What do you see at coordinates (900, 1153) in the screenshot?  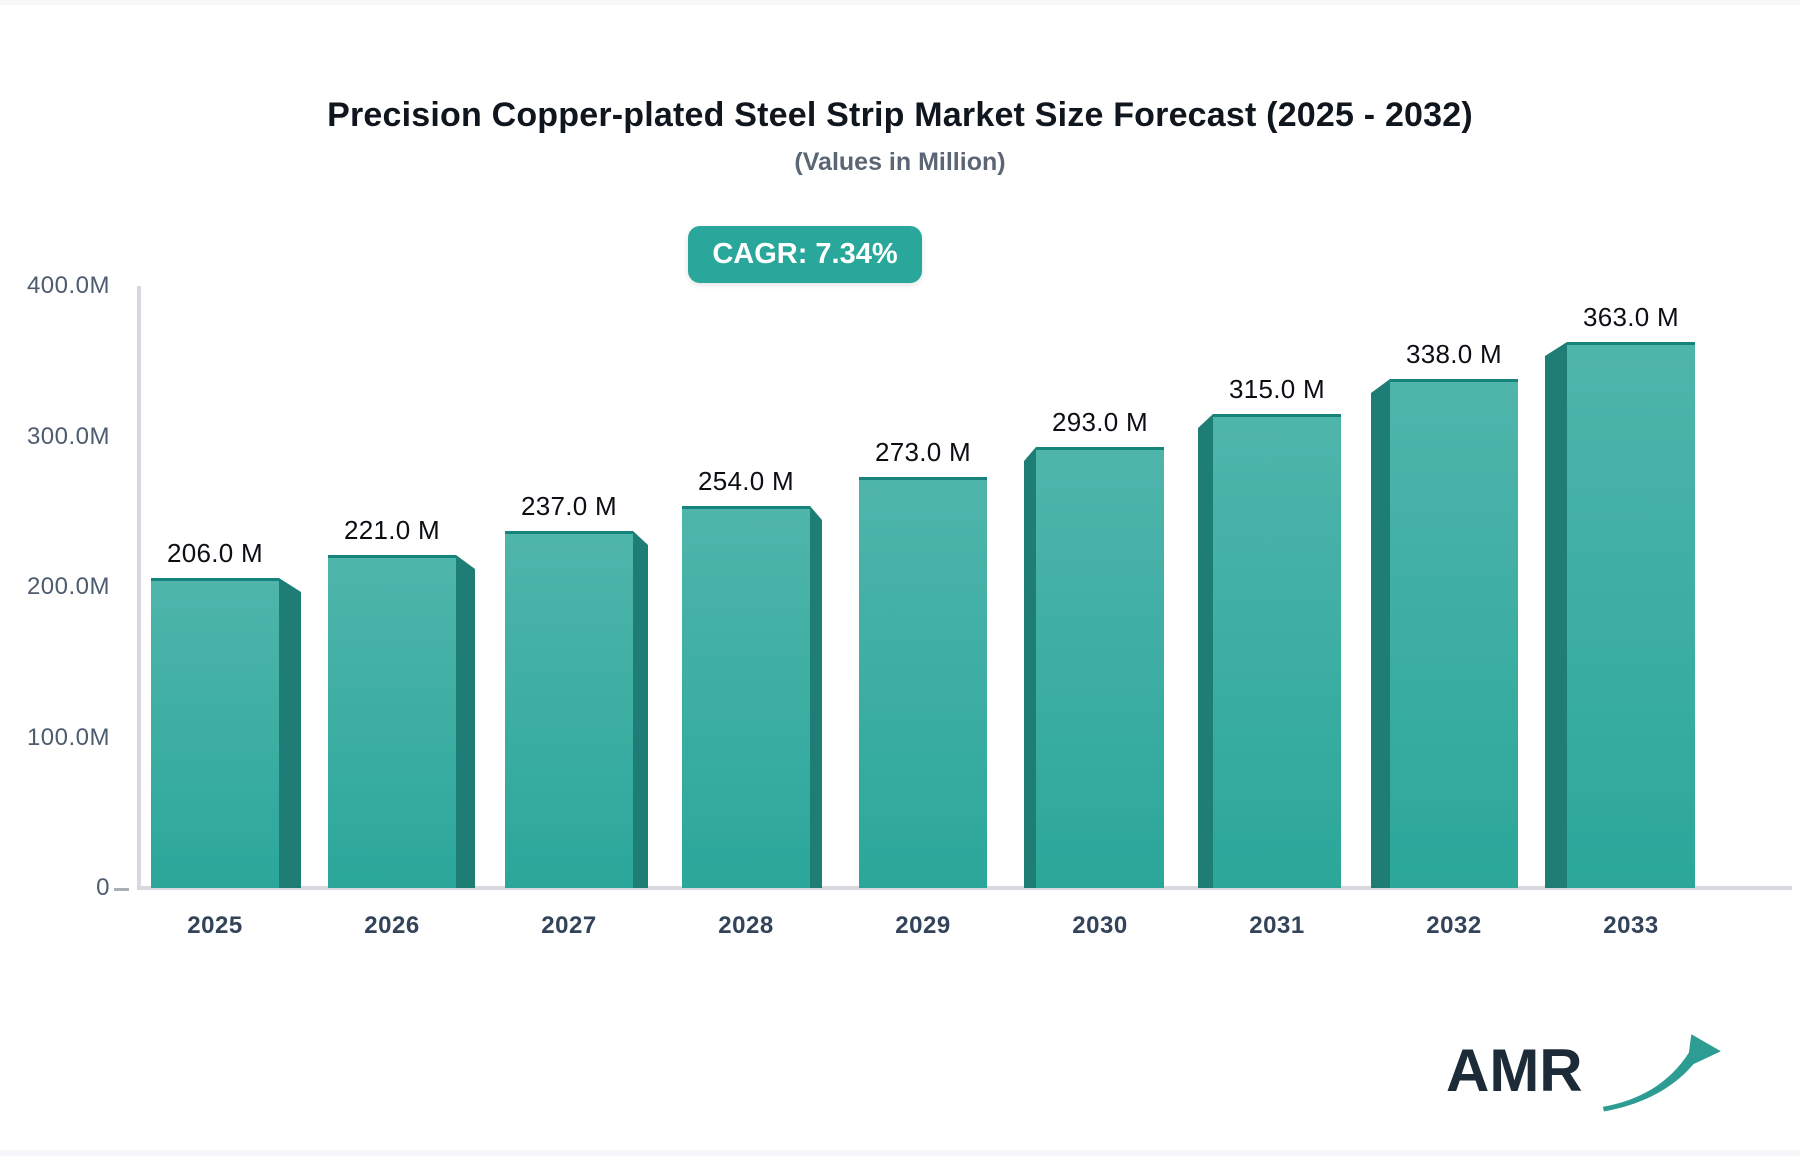 I see `bottom-edge-strip` at bounding box center [900, 1153].